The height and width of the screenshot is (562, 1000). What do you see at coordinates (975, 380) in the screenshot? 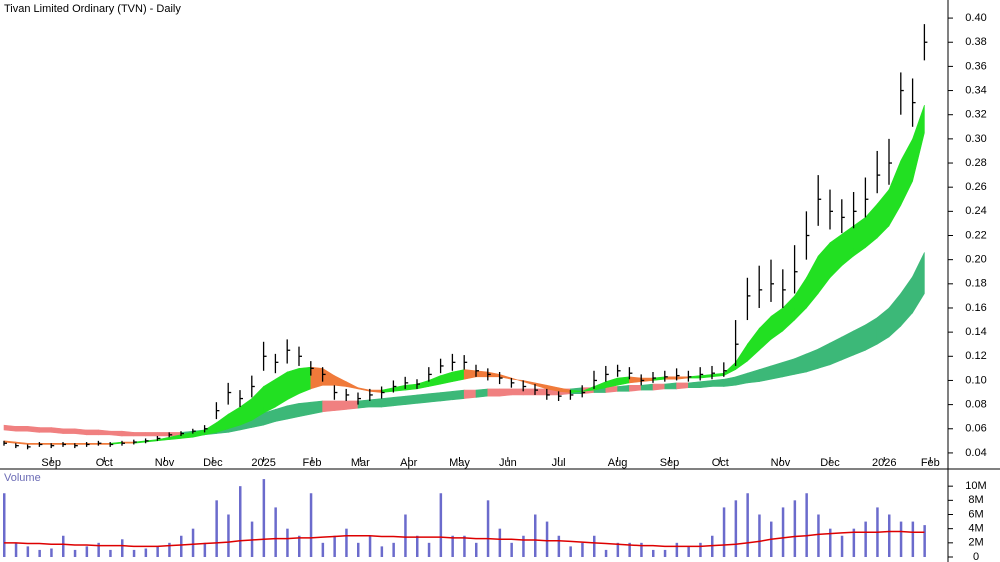
I see `y-tick-label: 0.10` at bounding box center [975, 380].